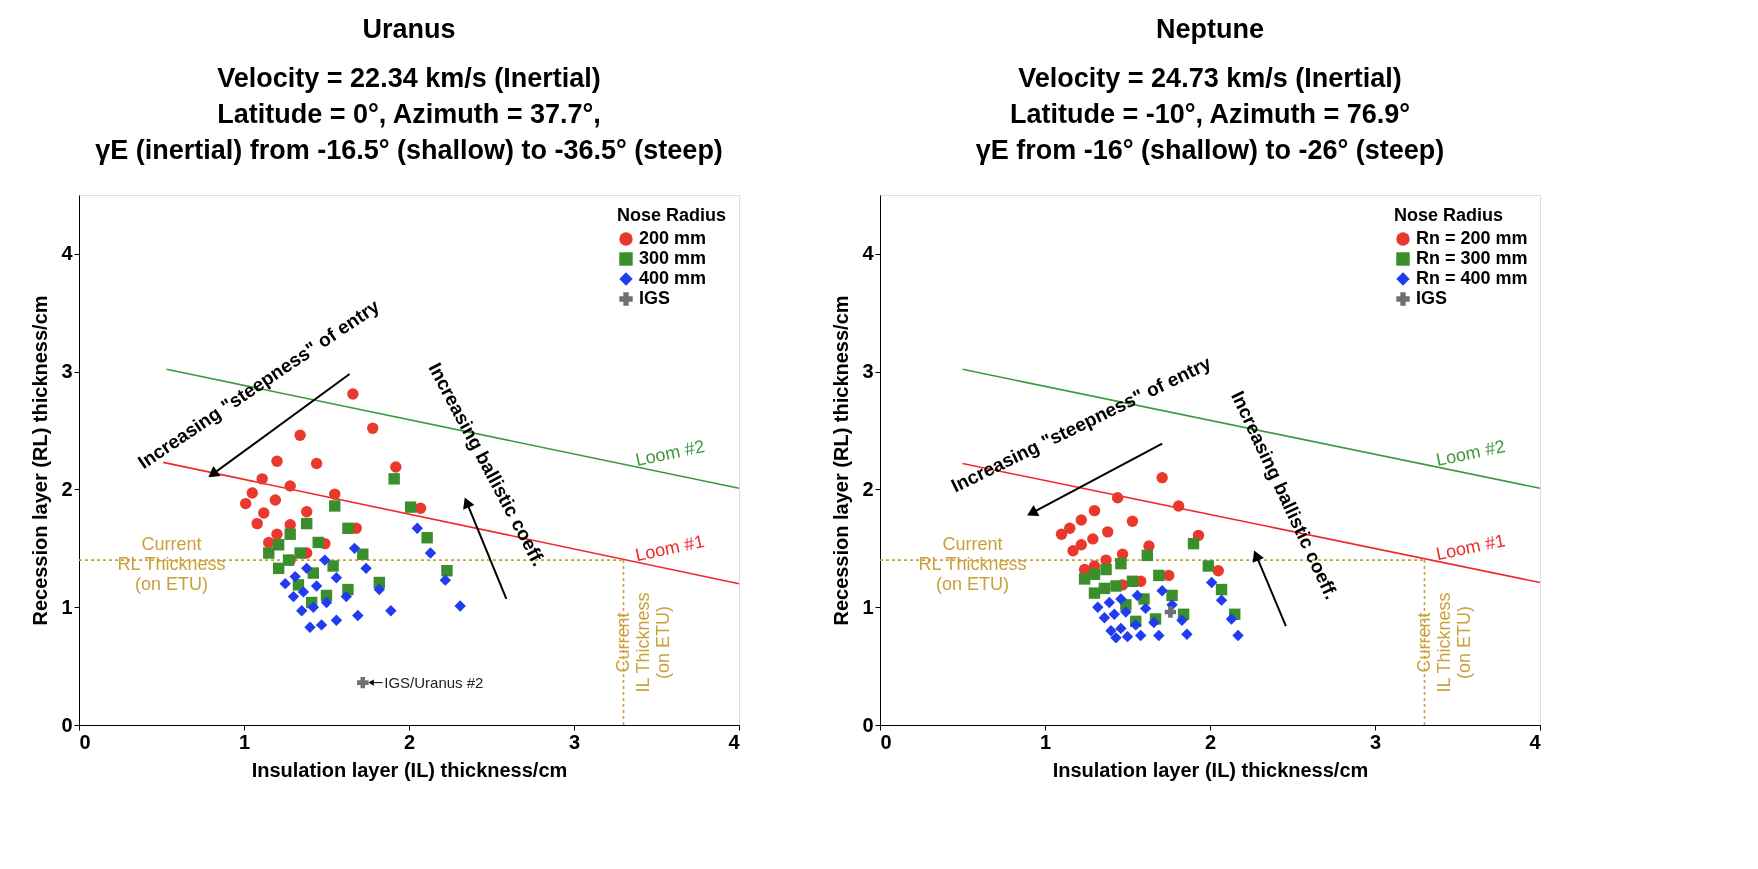 This screenshot has height=869, width=1758. I want to click on legend-label: Rn = 200 mm, so click(1472, 238).